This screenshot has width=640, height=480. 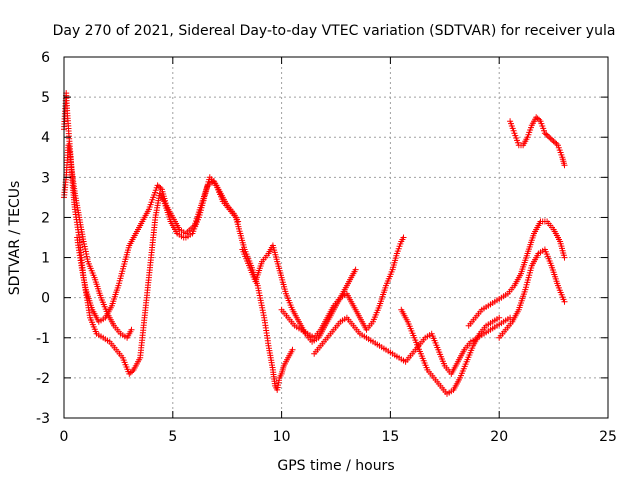 I want to click on series-sat-f, so click(x=342, y=287).